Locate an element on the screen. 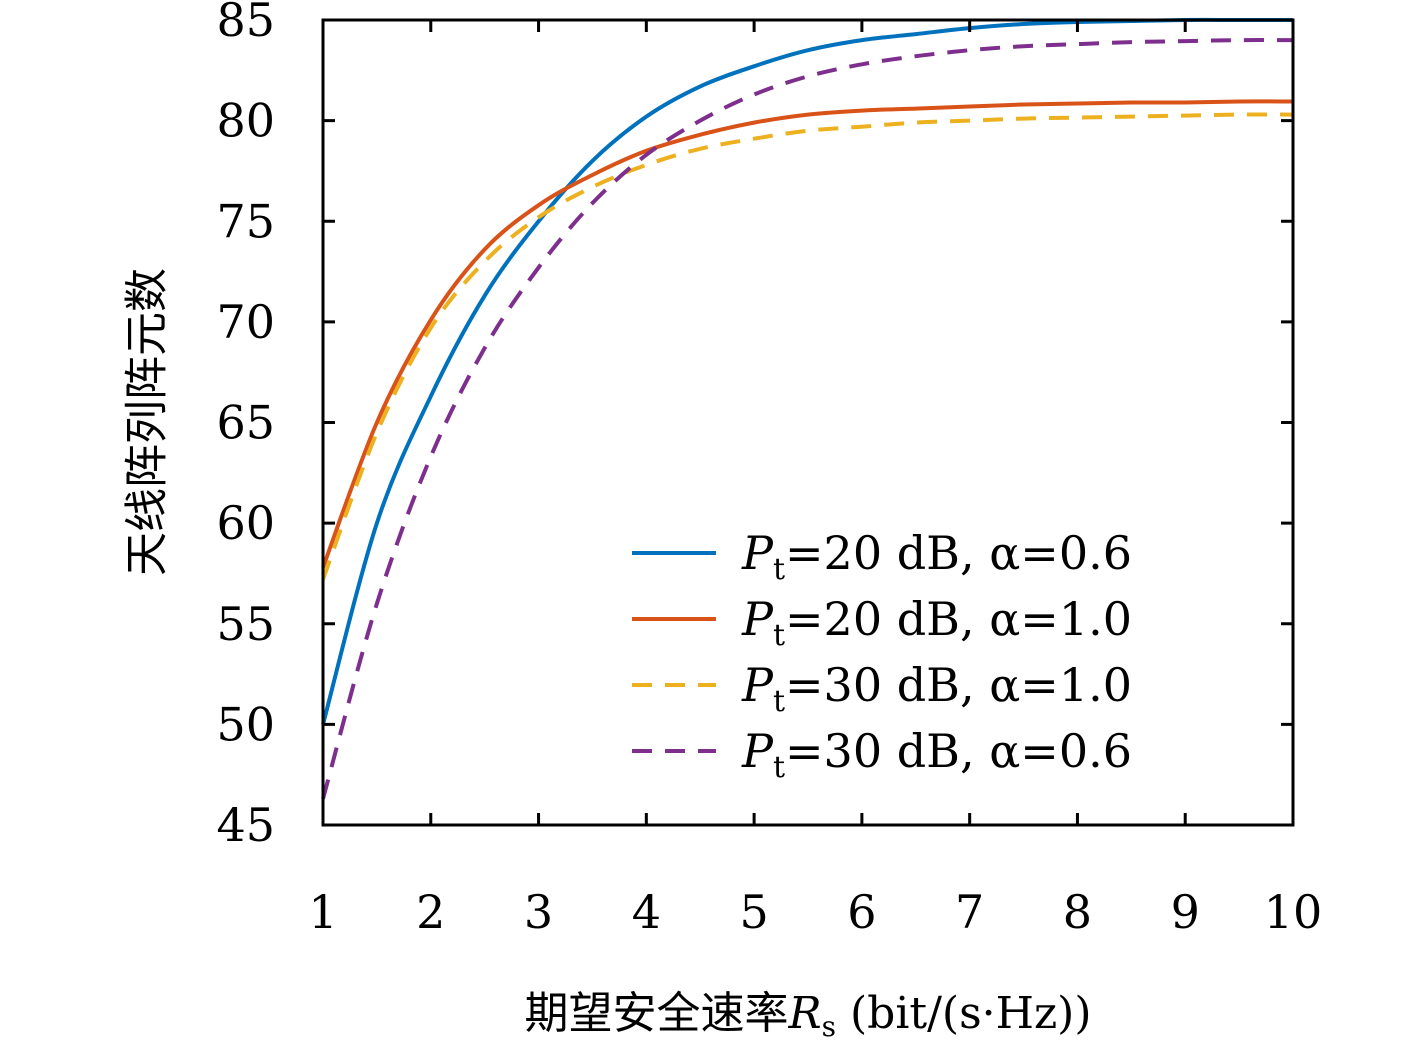 This screenshot has width=1417, height=1052. y-tick-label: 55 is located at coordinates (245, 624).